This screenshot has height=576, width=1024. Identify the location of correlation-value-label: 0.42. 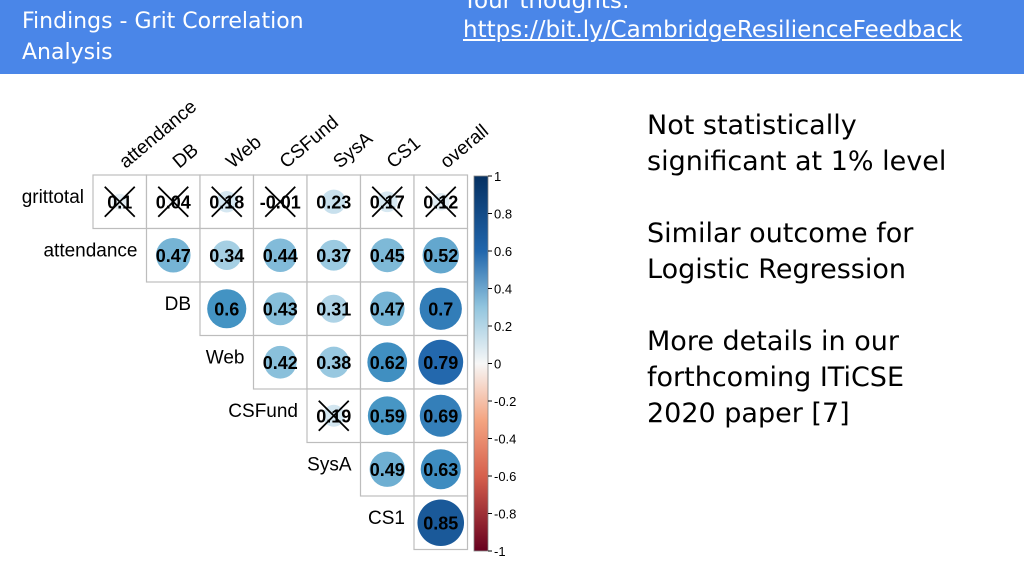
(280, 363).